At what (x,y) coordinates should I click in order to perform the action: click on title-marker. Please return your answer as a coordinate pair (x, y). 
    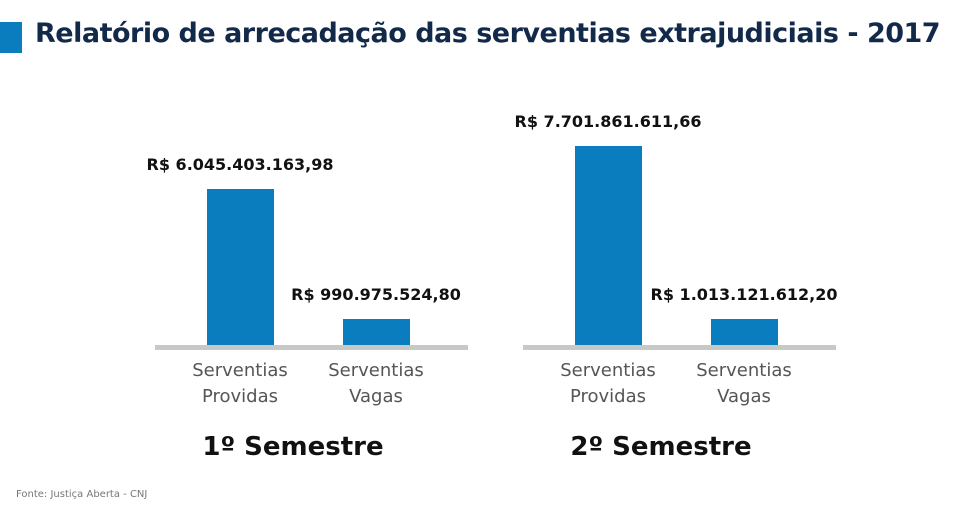
    Looking at the image, I should click on (11, 37).